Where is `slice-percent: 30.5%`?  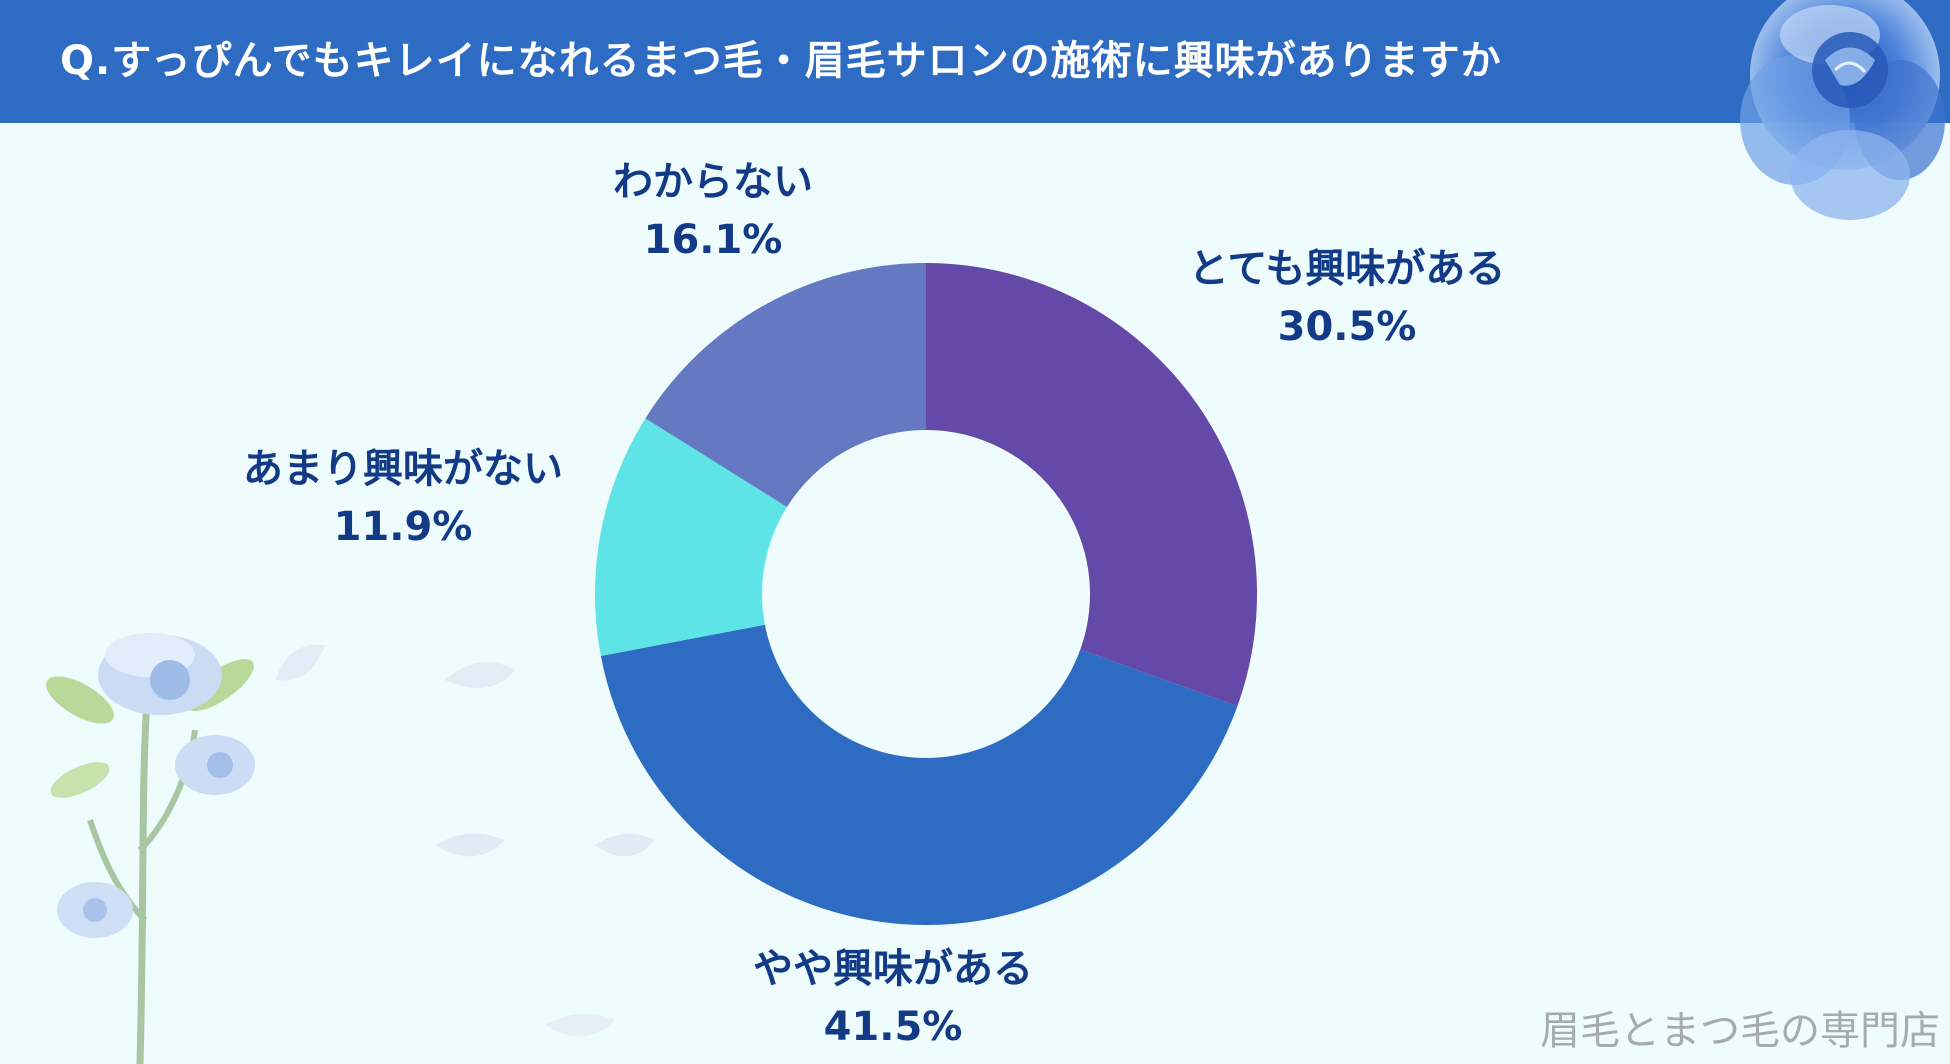
slice-percent: 30.5% is located at coordinates (1347, 327).